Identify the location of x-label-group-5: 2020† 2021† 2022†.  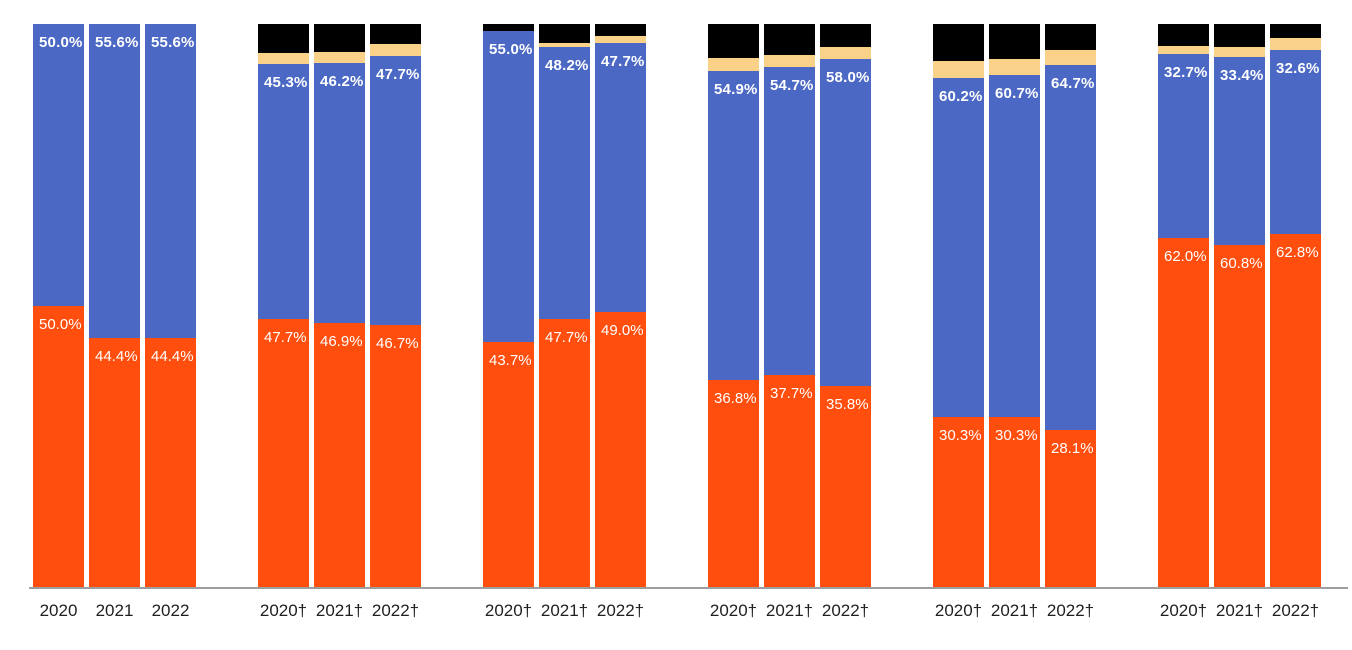
(1014, 611).